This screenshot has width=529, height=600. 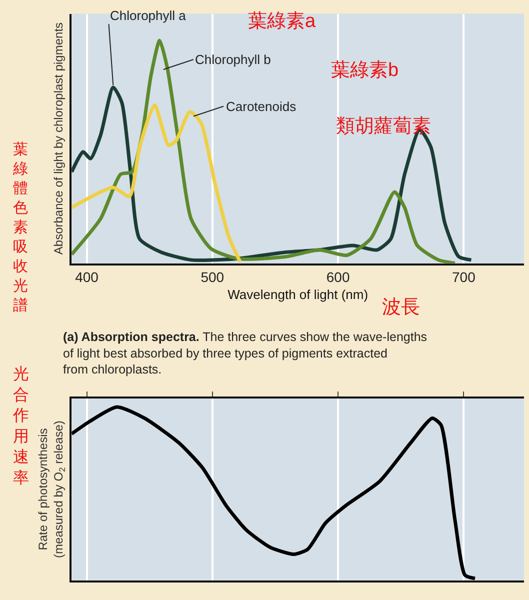 I want to click on x-tick-label: 500, so click(x=212, y=276).